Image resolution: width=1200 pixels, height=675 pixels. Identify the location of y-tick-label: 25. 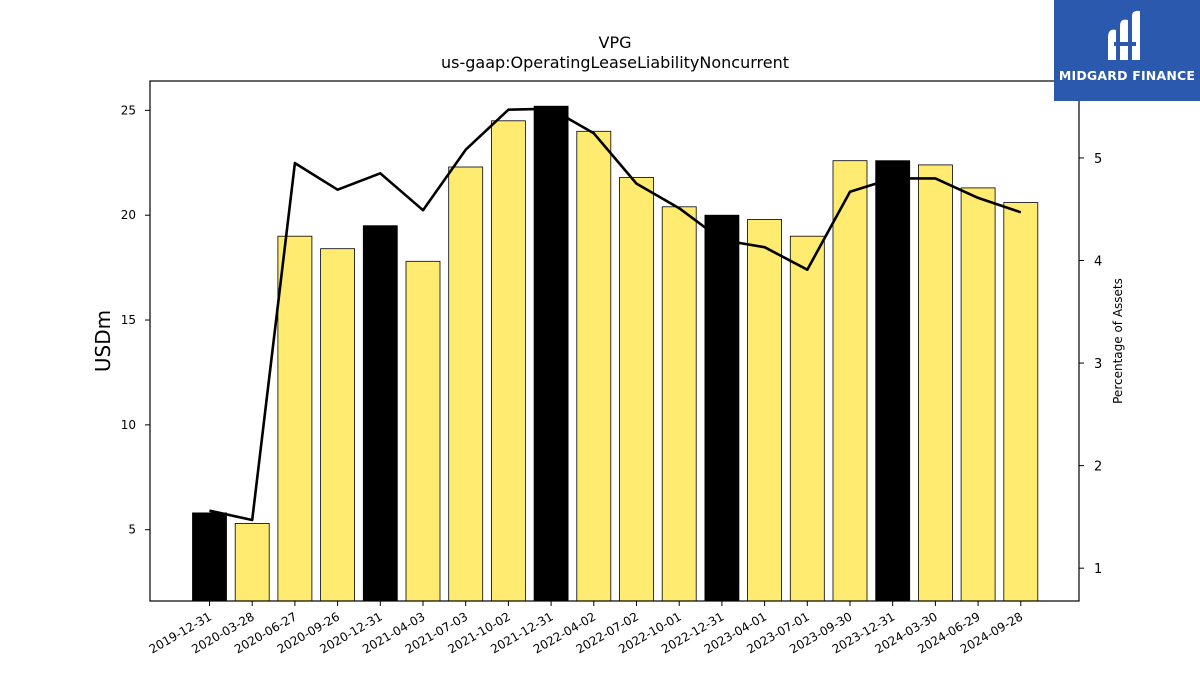
(128, 110).